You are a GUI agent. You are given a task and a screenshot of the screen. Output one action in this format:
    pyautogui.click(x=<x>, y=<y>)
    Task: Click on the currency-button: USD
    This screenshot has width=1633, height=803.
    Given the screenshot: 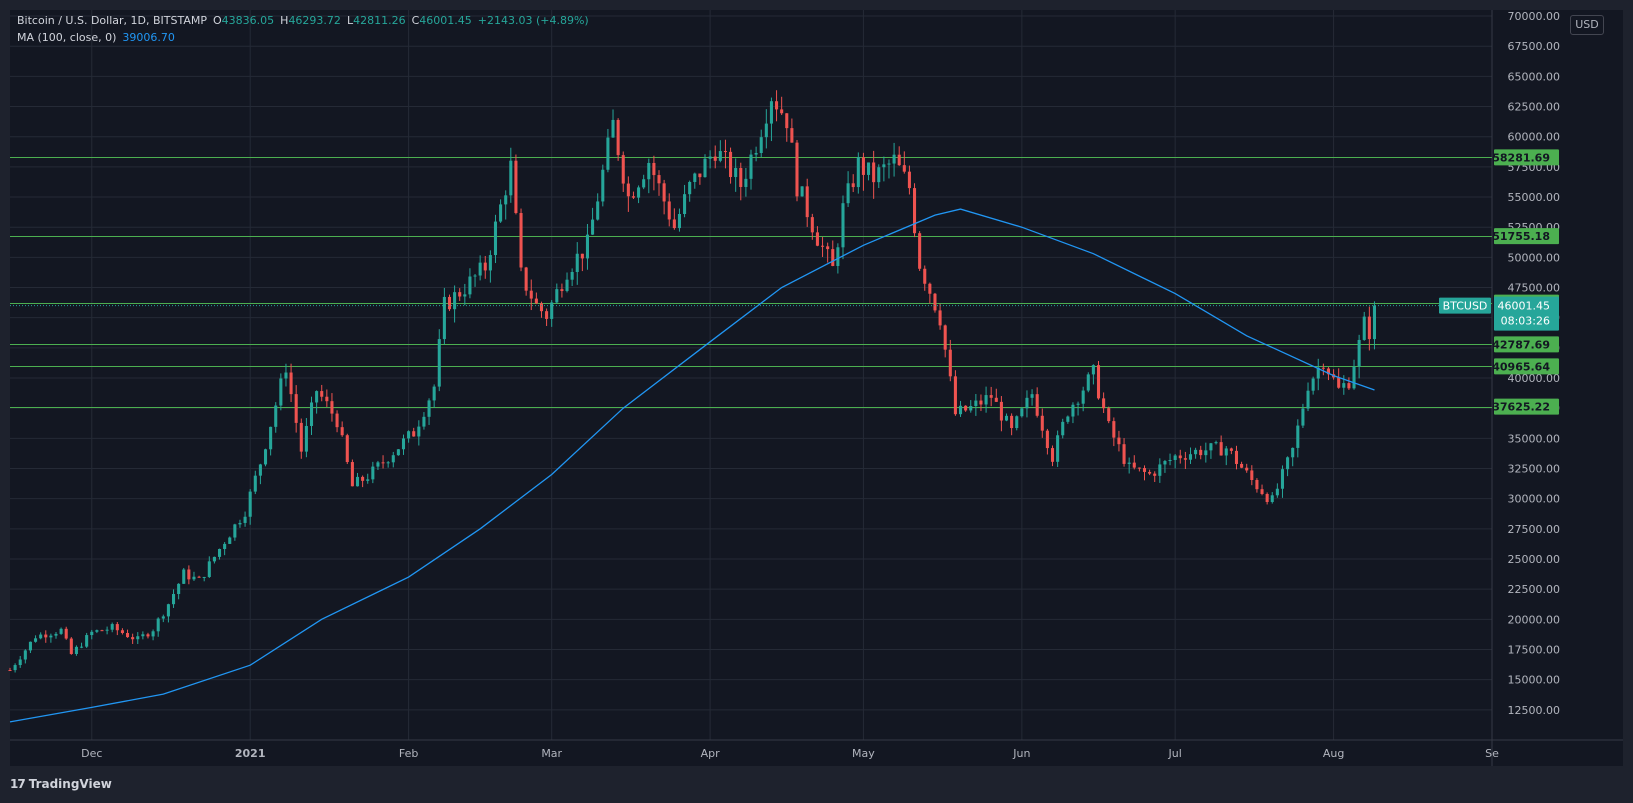 What is the action you would take?
    pyautogui.click(x=1587, y=25)
    